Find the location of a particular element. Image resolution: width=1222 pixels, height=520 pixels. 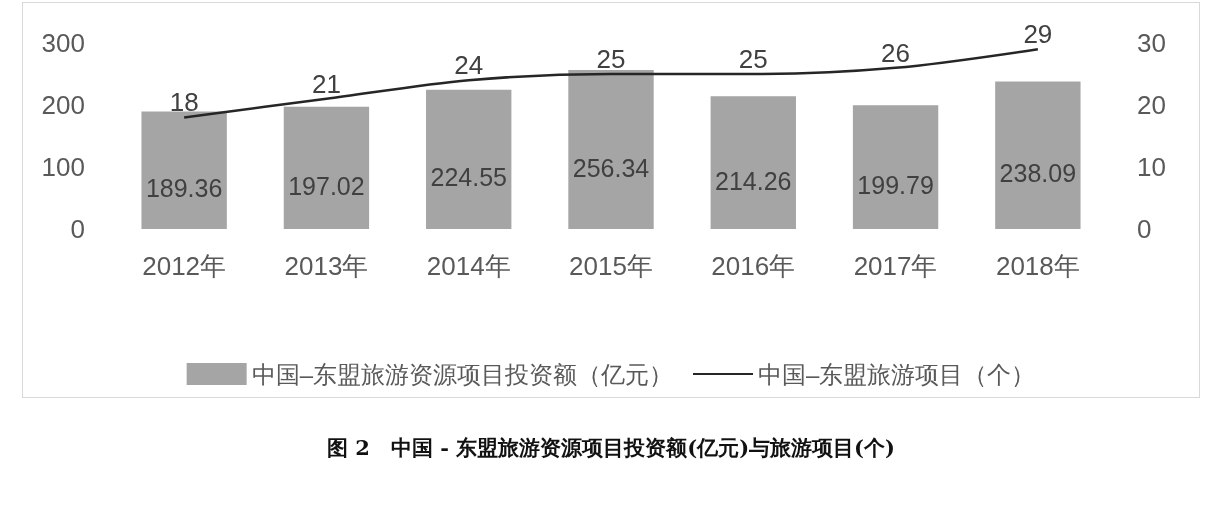

data-label: 29 is located at coordinates (1038, 34).